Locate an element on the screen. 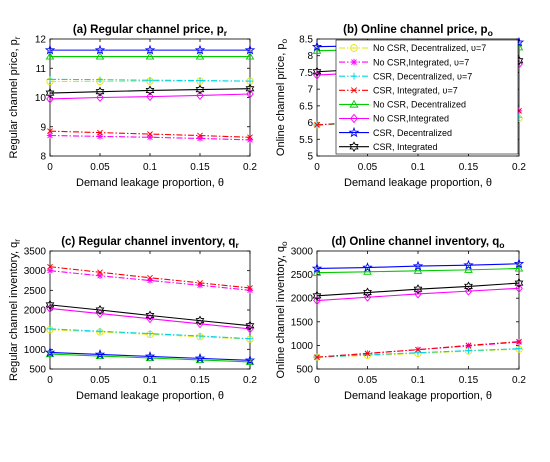  y-tick-label: 1000 is located at coordinates (35, 350).